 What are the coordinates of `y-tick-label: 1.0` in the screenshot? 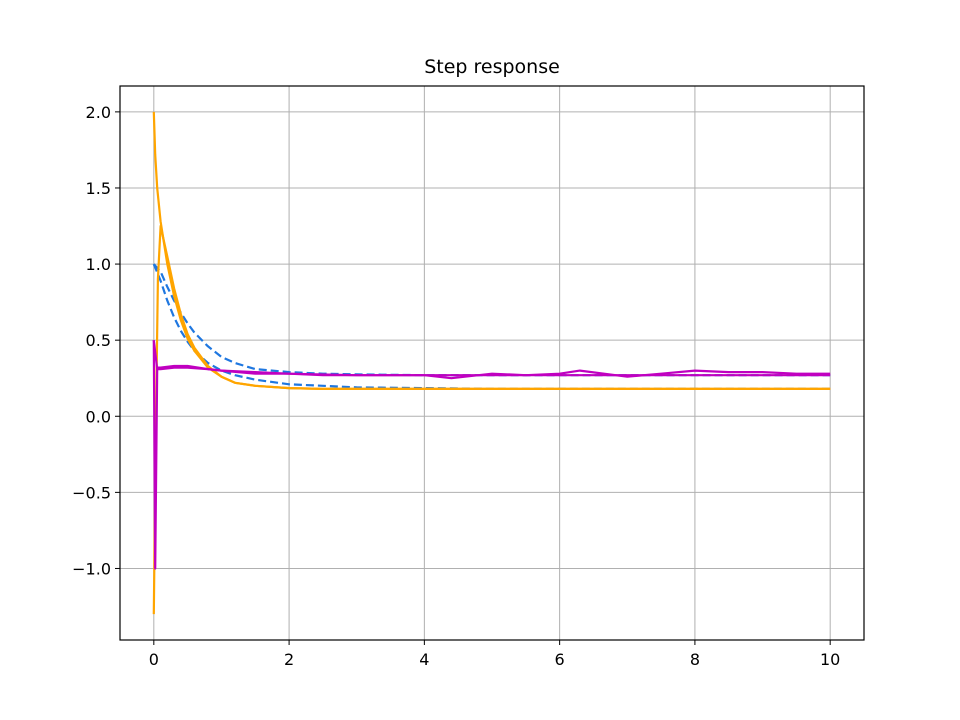 It's located at (98, 264).